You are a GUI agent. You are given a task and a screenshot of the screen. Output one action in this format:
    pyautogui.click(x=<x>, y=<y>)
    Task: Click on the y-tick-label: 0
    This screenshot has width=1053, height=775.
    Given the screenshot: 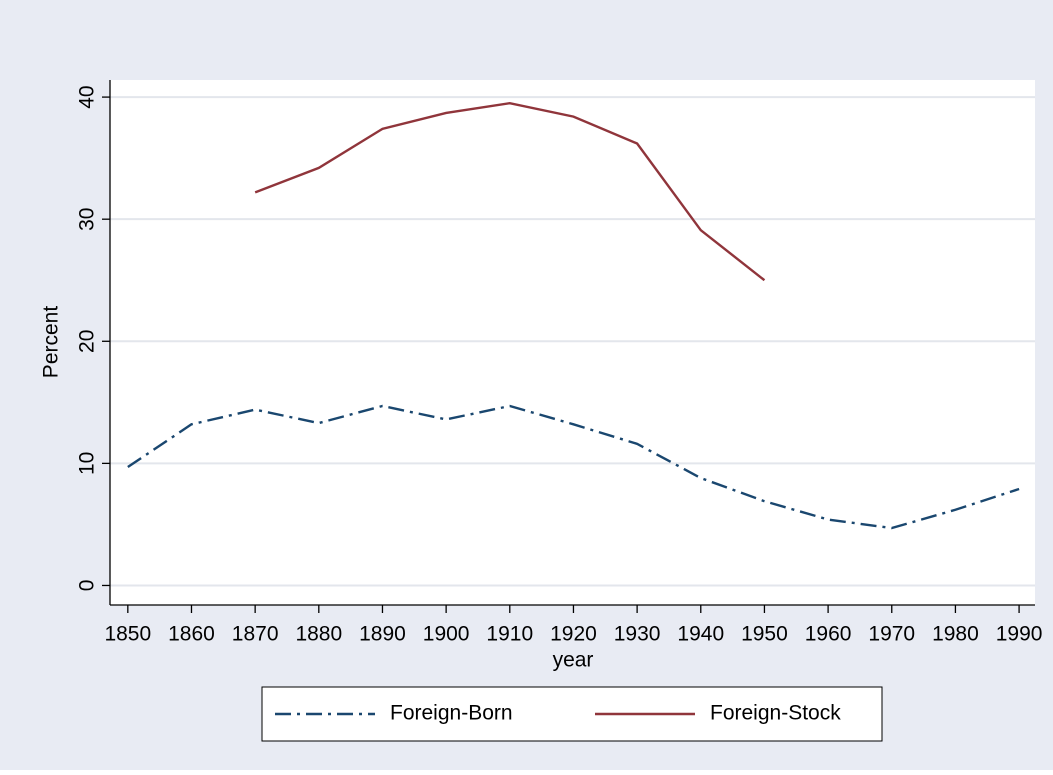 What is the action you would take?
    pyautogui.click(x=87, y=586)
    